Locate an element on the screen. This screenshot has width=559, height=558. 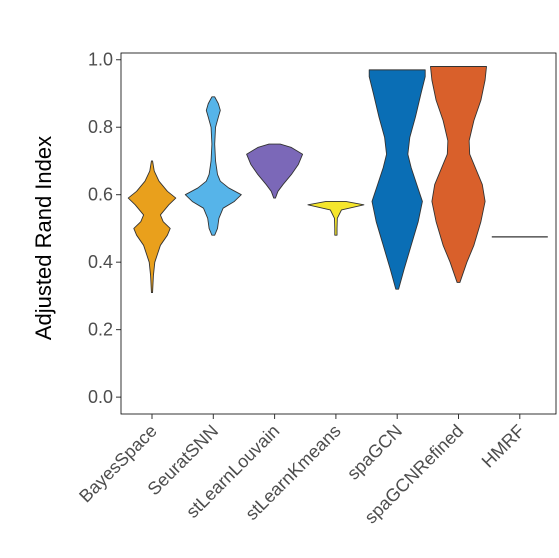
violin-spaGCN is located at coordinates (397, 179).